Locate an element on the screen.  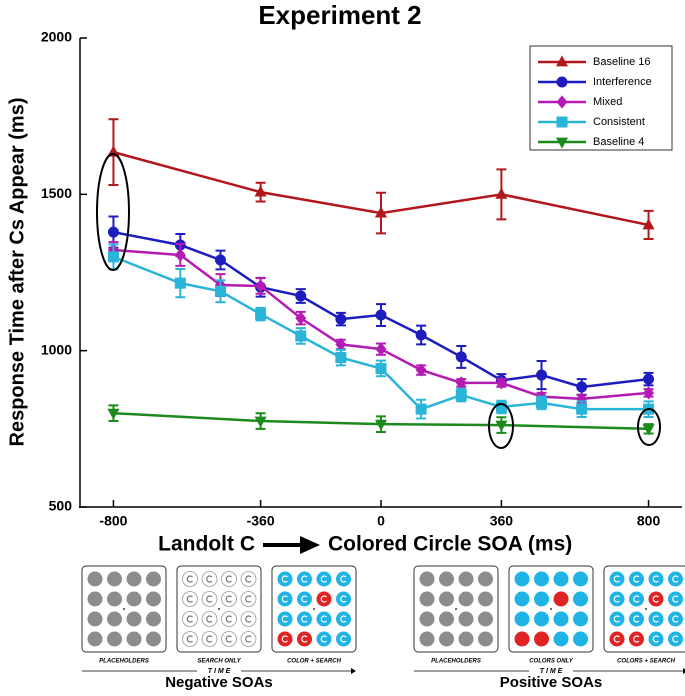
frame-border is located at coordinates (644, 609).